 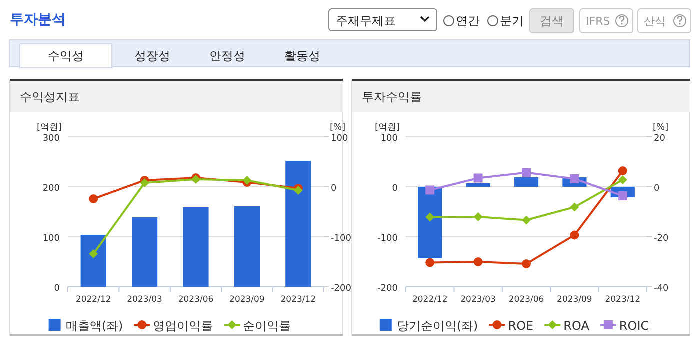 What do you see at coordinates (366, 21) in the screenshot?
I see `text: 주재무제표` at bounding box center [366, 21].